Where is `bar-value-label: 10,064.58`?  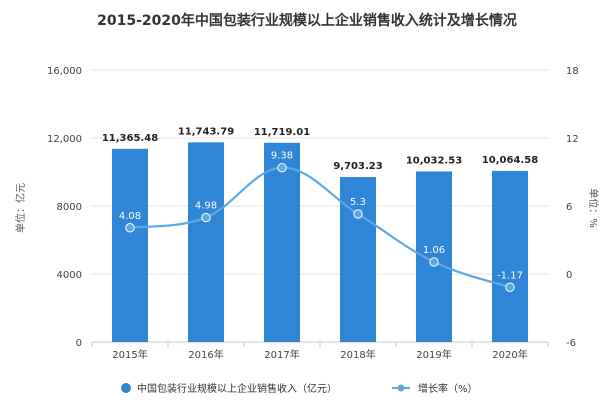
bar-value-label: 10,064.58 is located at coordinates (510, 160).